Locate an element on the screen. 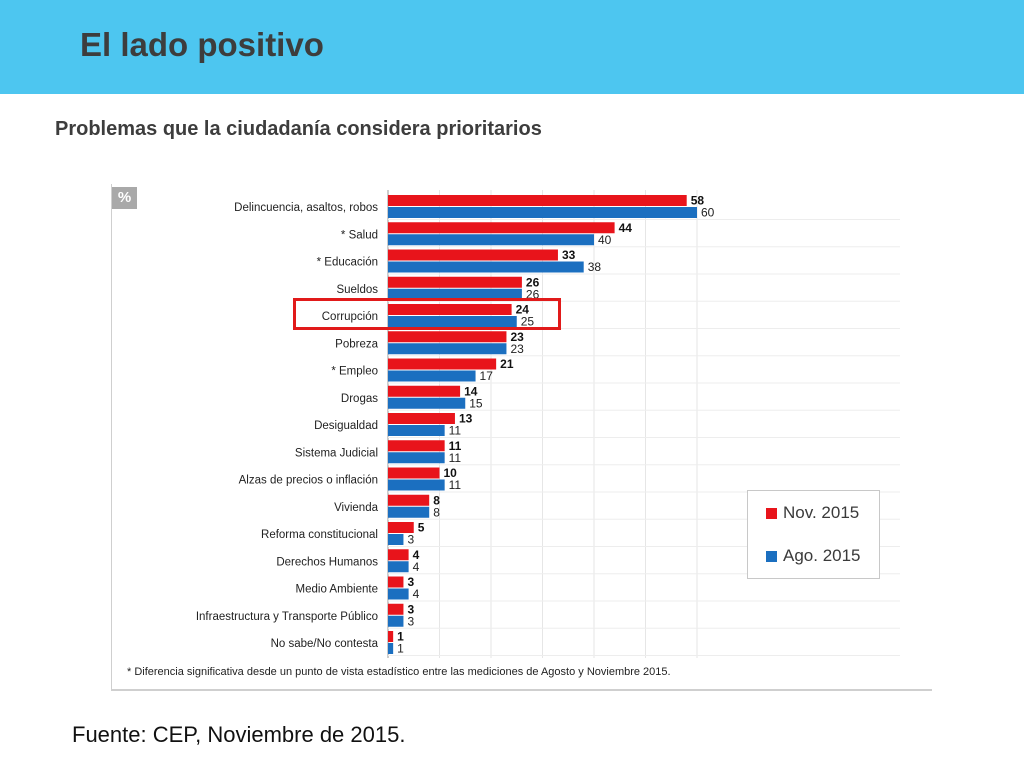 The width and height of the screenshot is (1024, 768). category-label: Sueldos is located at coordinates (357, 290).